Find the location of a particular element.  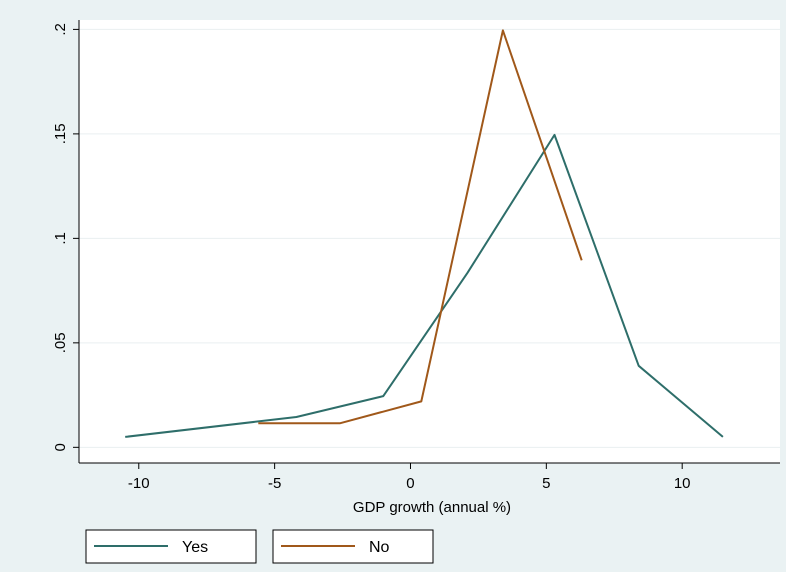

y-tick-label: .05 is located at coordinates (60, 342).